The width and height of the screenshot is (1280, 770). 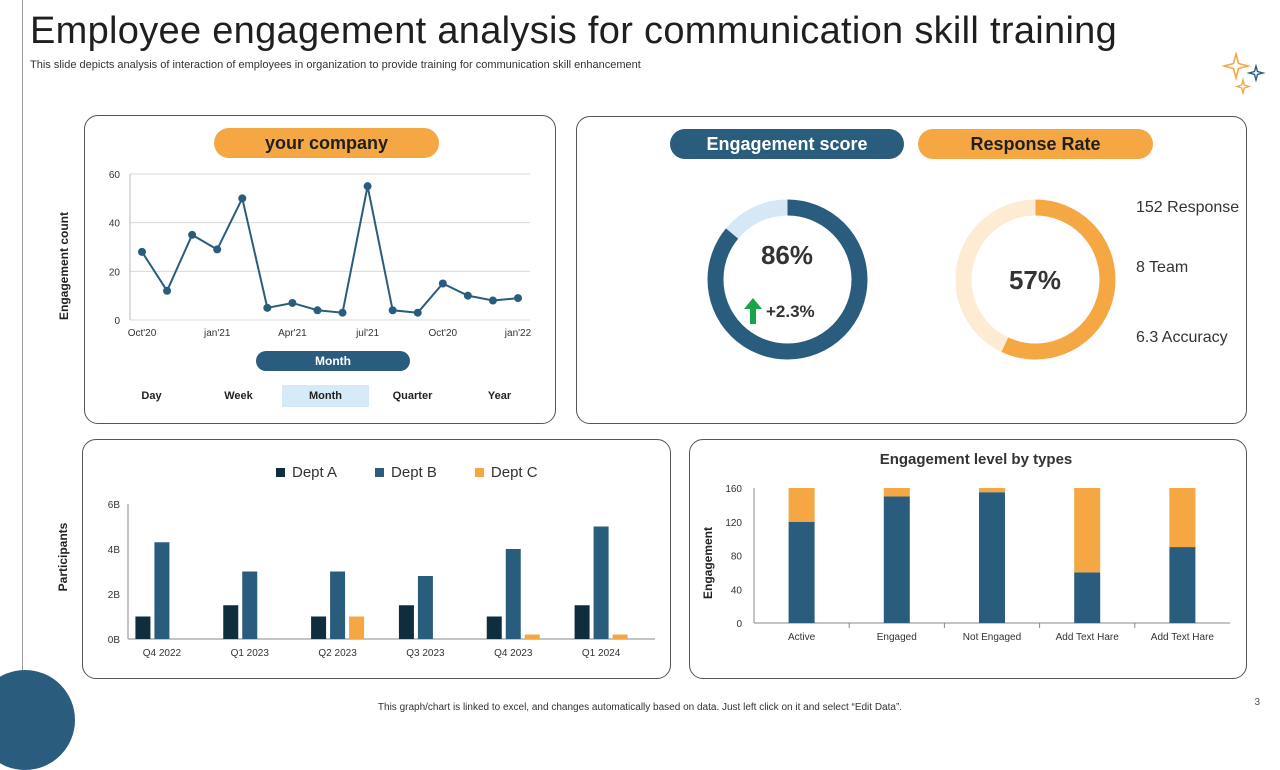 What do you see at coordinates (897, 637) in the screenshot?
I see `stack-x-tick-label: Engaged` at bounding box center [897, 637].